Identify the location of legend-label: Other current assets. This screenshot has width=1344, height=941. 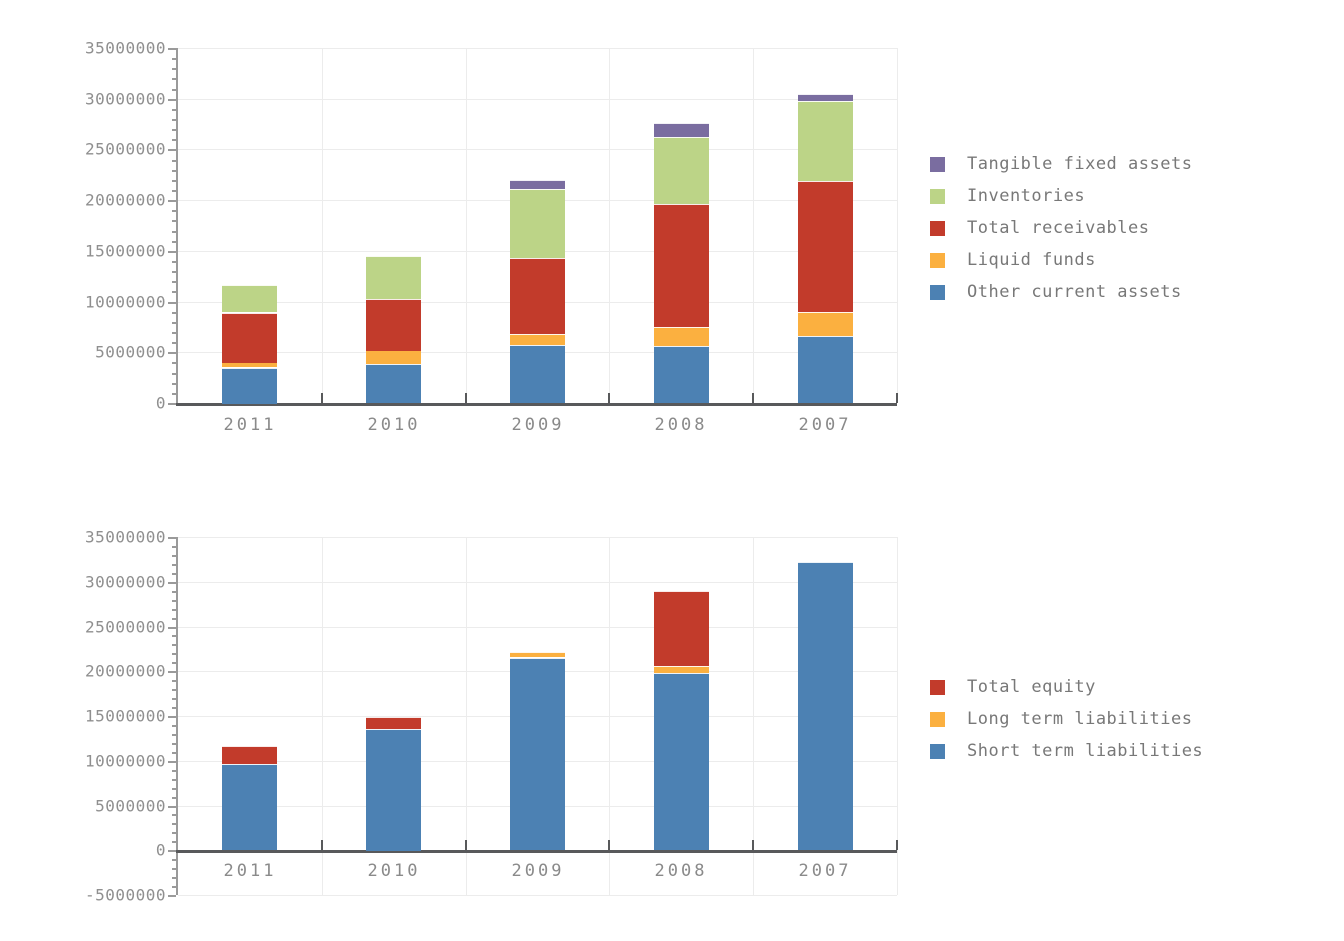
(1074, 292).